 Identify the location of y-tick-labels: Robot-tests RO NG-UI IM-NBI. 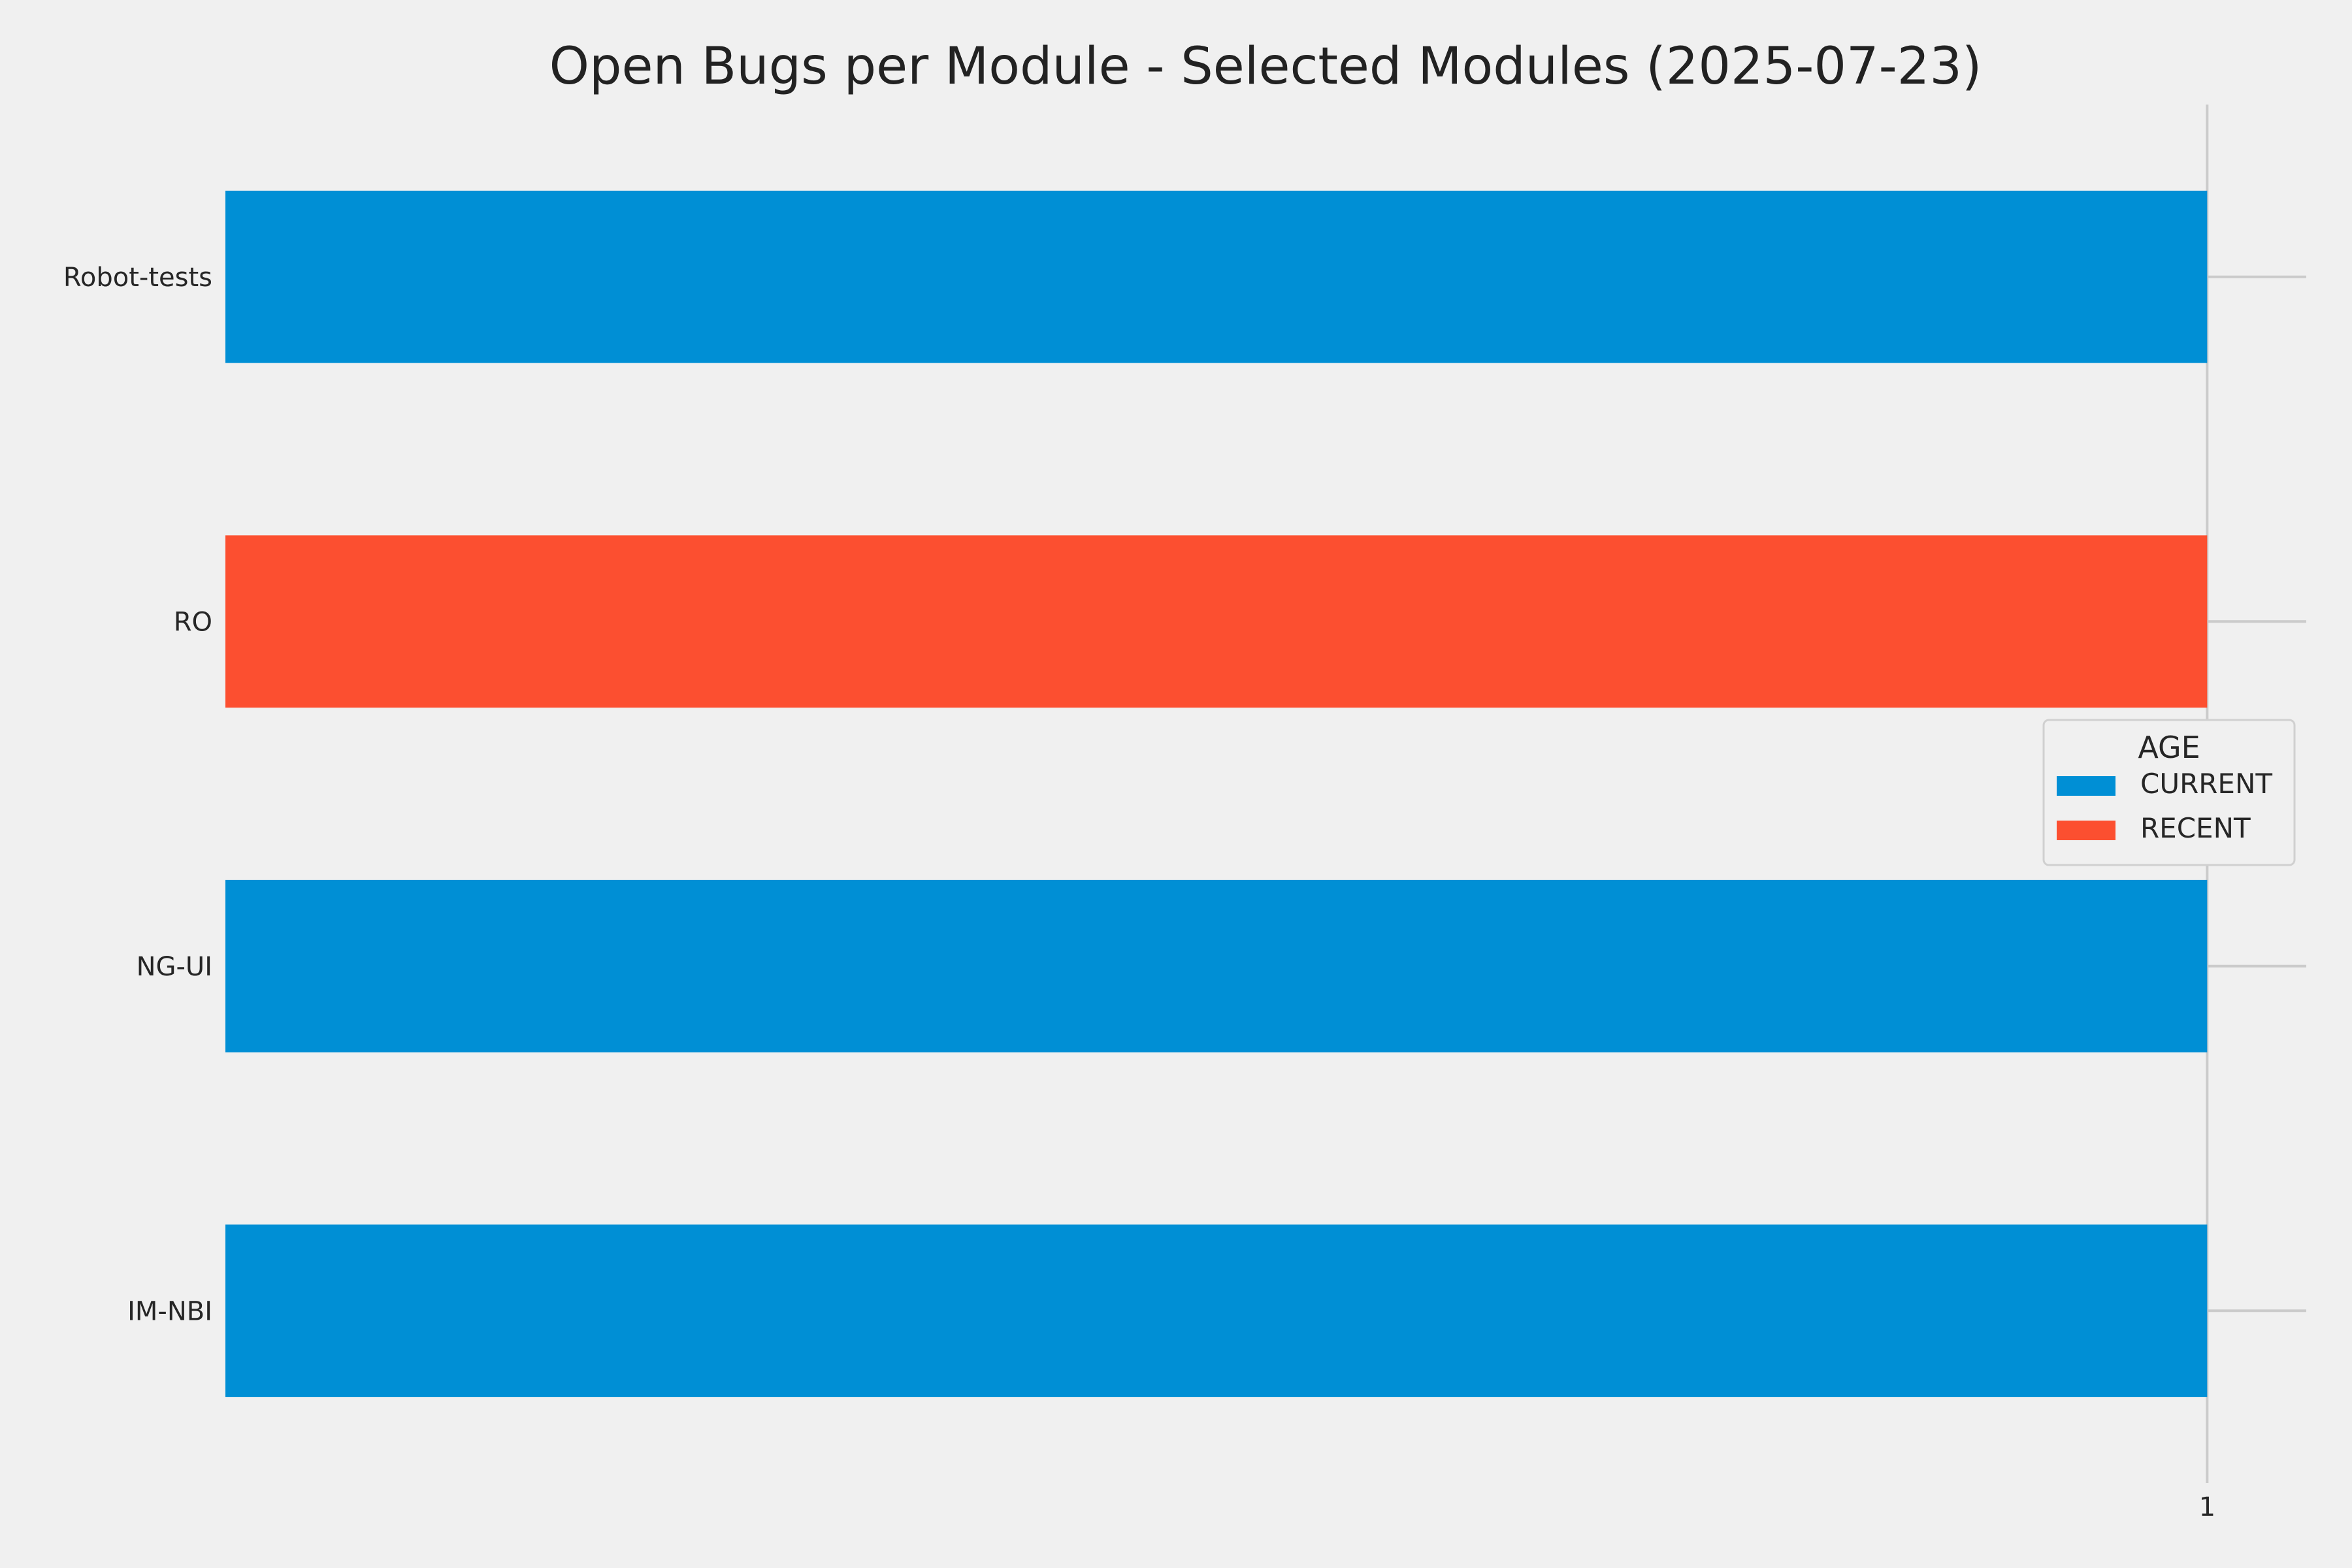
(137, 795).